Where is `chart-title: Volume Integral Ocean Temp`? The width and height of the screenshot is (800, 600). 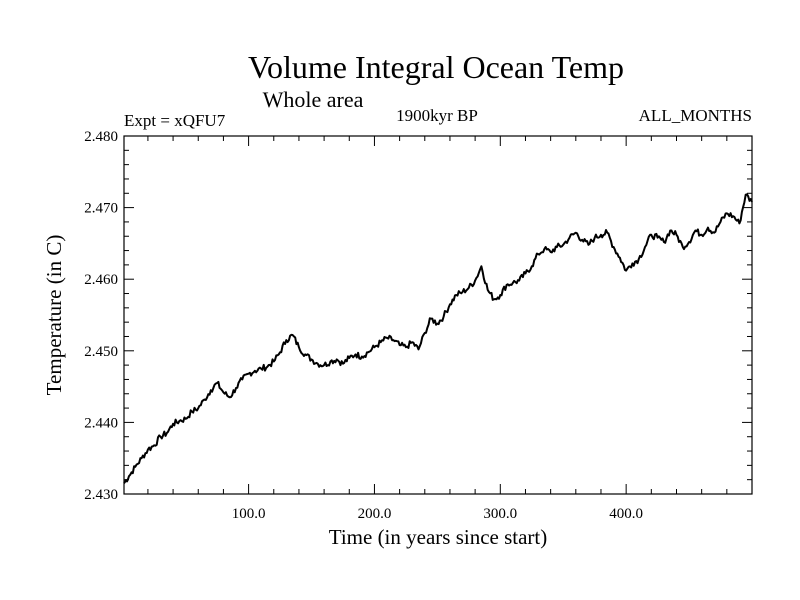 chart-title: Volume Integral Ocean Temp is located at coordinates (436, 67).